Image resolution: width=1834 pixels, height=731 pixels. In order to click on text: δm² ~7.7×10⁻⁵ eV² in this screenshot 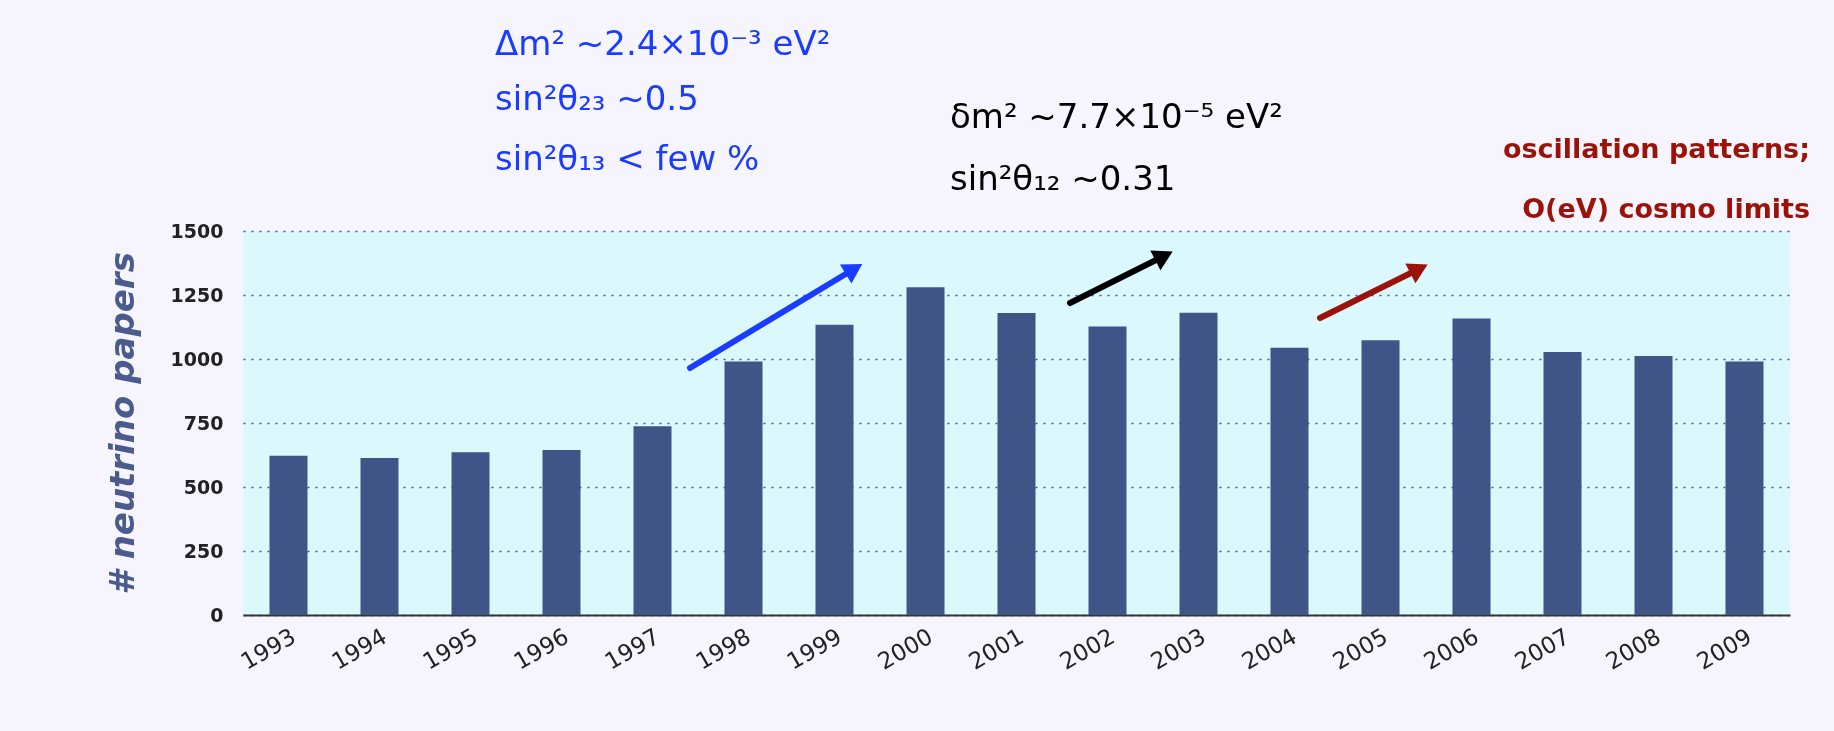, I will do `click(1116, 116)`.